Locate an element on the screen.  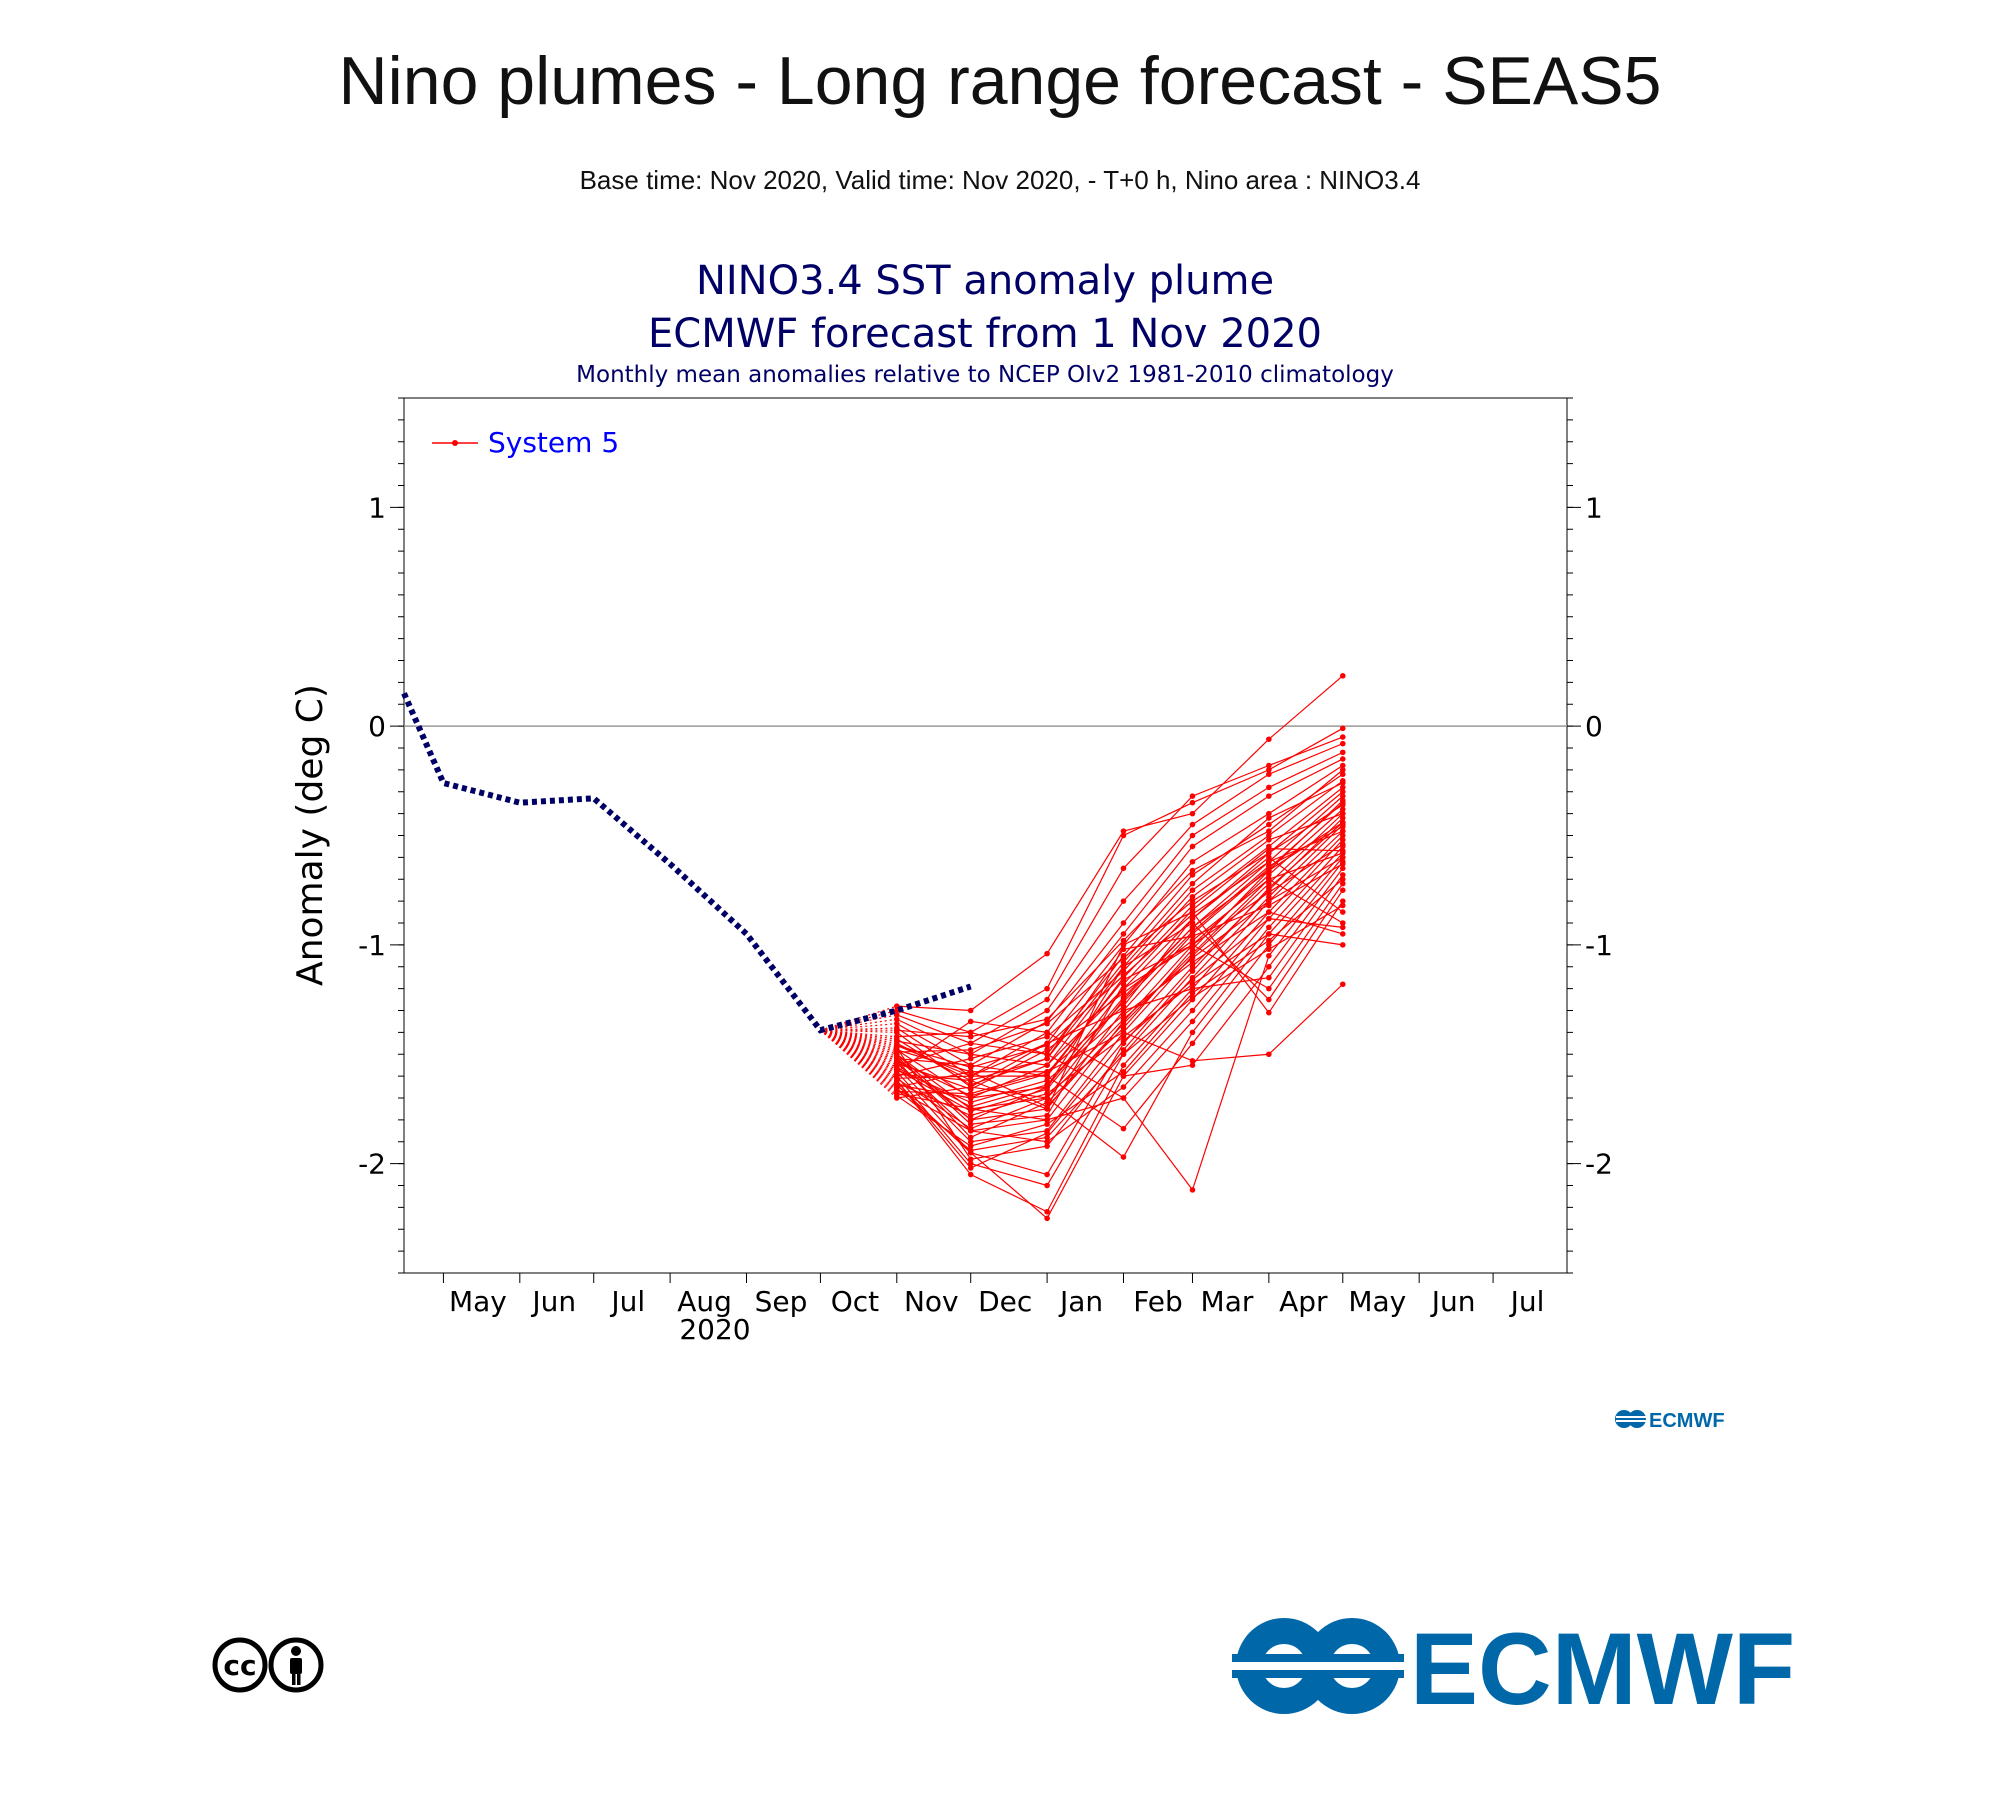
cc-text: cc is located at coordinates (239, 1665).